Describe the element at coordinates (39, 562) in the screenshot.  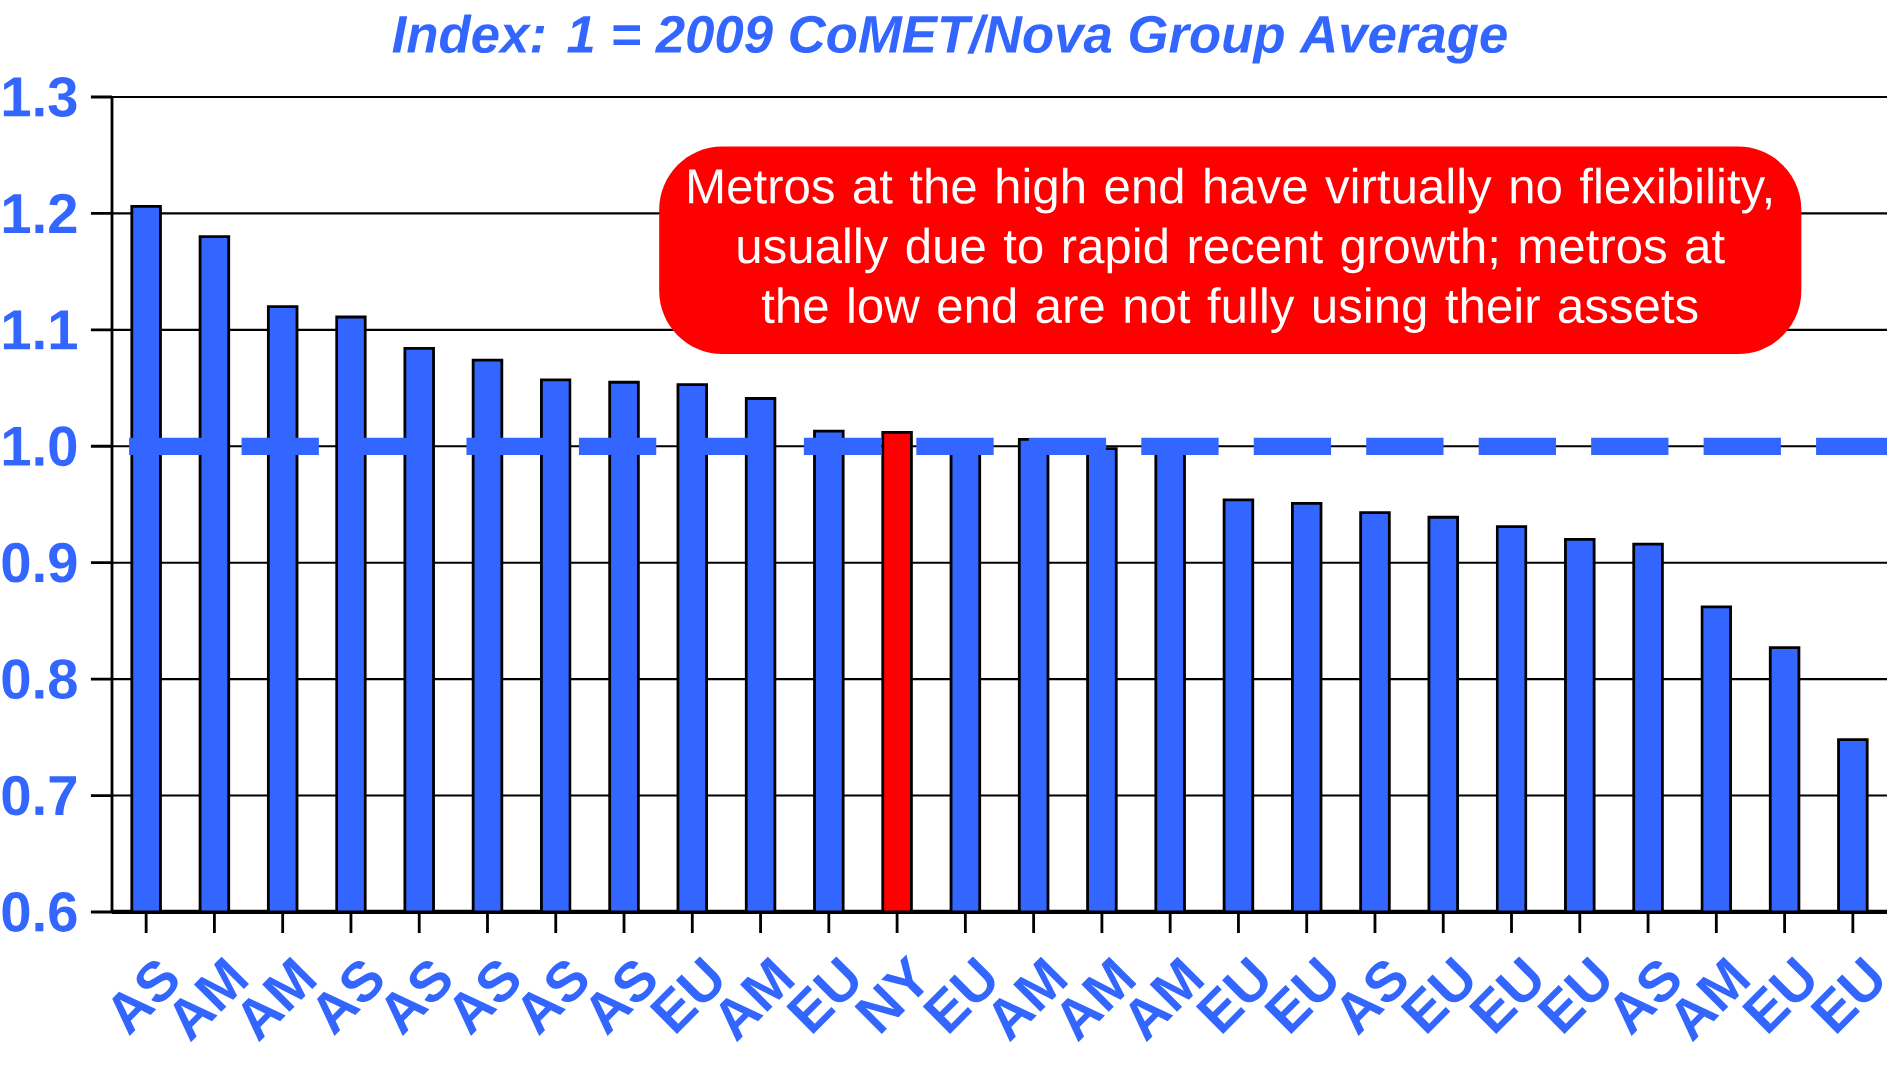
I see `y-tick-label: 0.9` at that location.